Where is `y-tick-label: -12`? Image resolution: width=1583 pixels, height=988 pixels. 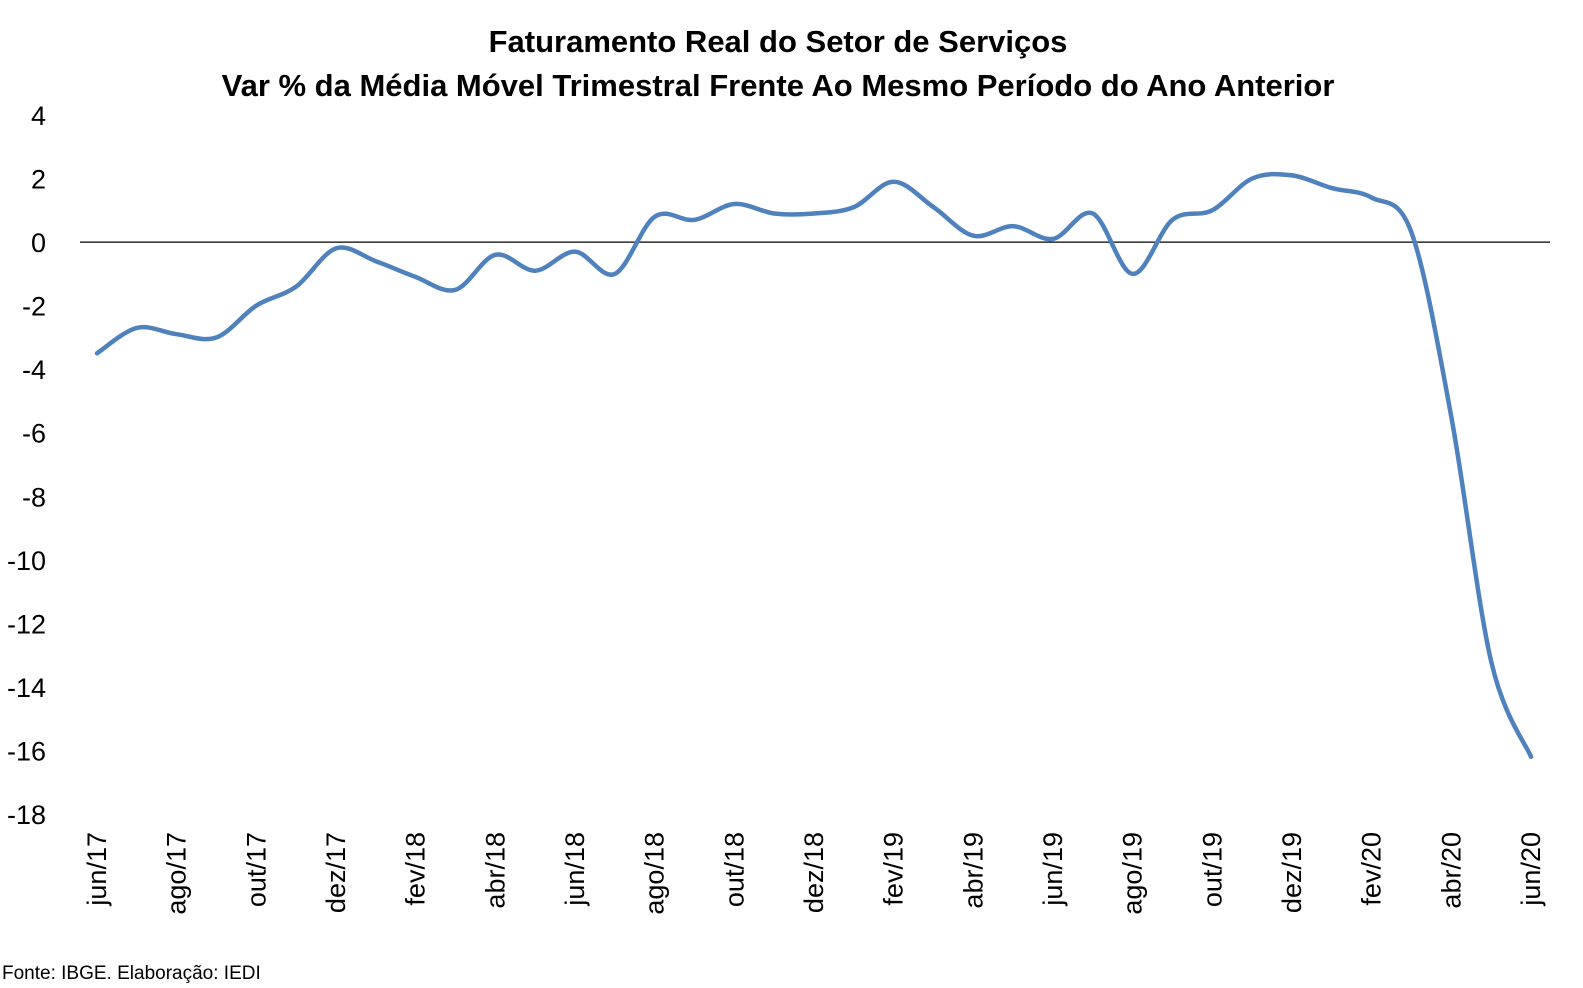 y-tick-label: -12 is located at coordinates (26, 624).